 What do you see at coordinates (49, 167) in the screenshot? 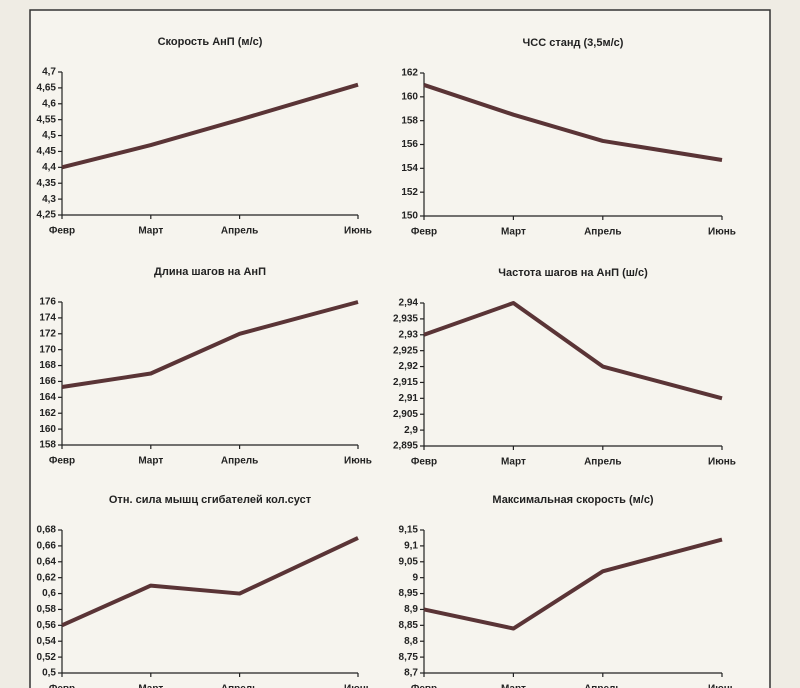
I see `y-tick-label: 4,4` at bounding box center [49, 167].